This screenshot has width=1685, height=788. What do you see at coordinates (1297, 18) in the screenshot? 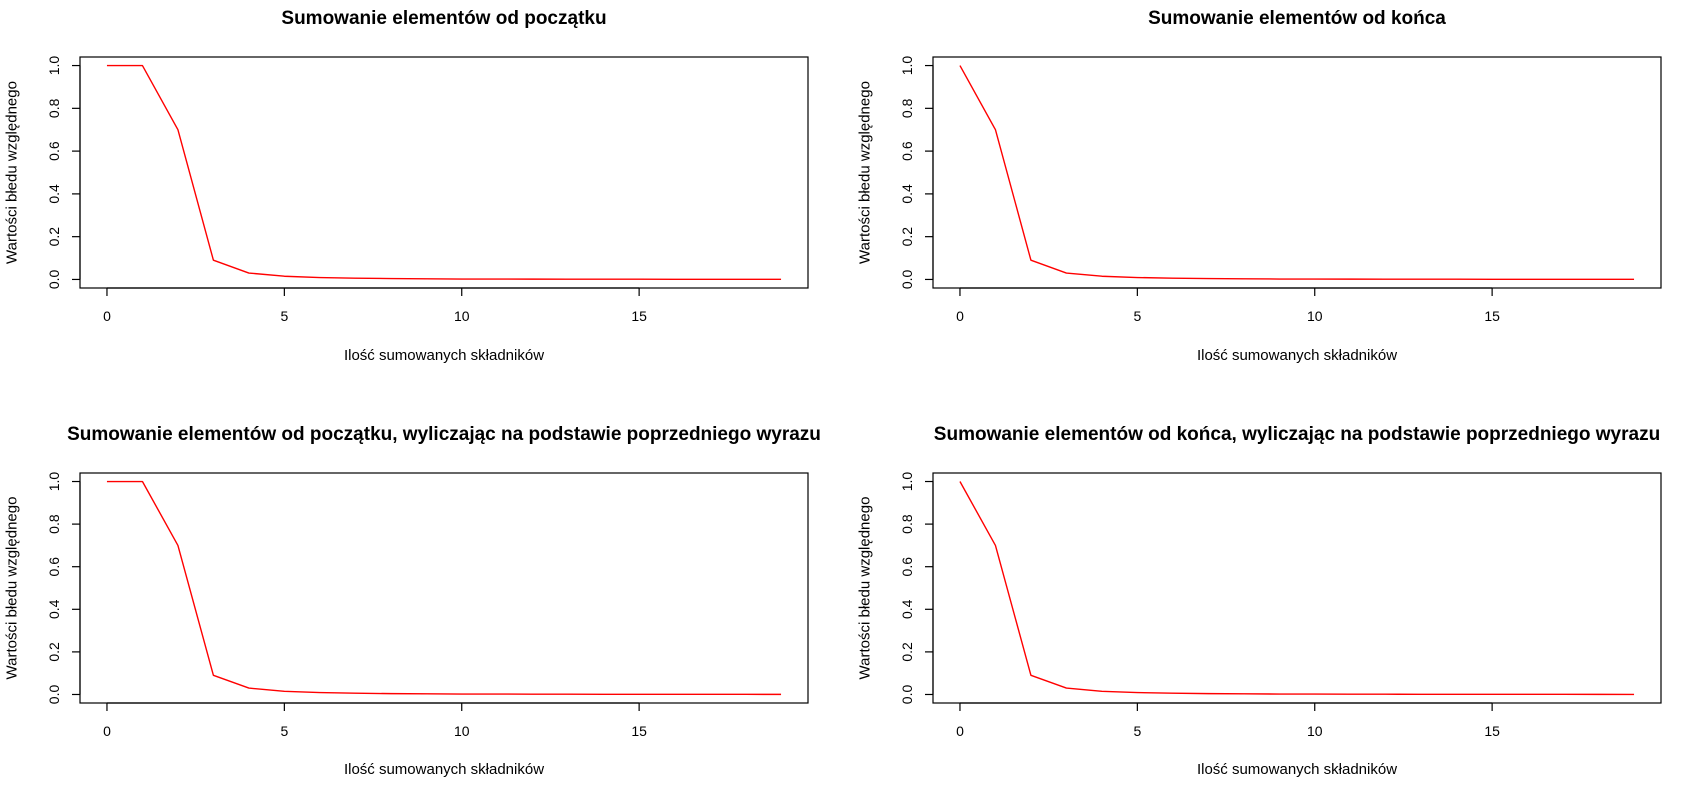
I see `chart-title: Sumowanie elementów od końca` at bounding box center [1297, 18].